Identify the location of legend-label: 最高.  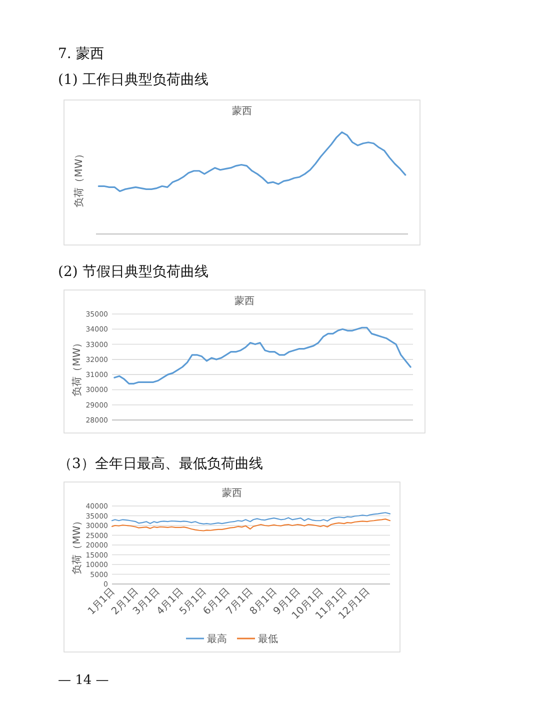
(217, 639).